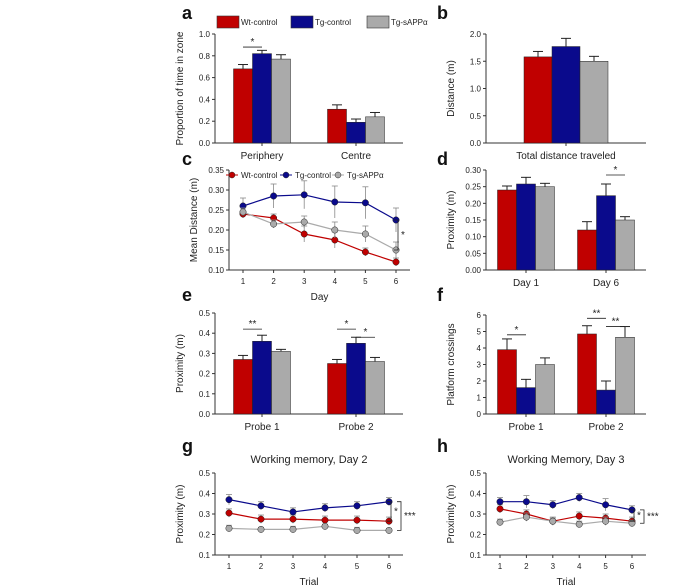  I want to click on bar-b, so click(538, 100).